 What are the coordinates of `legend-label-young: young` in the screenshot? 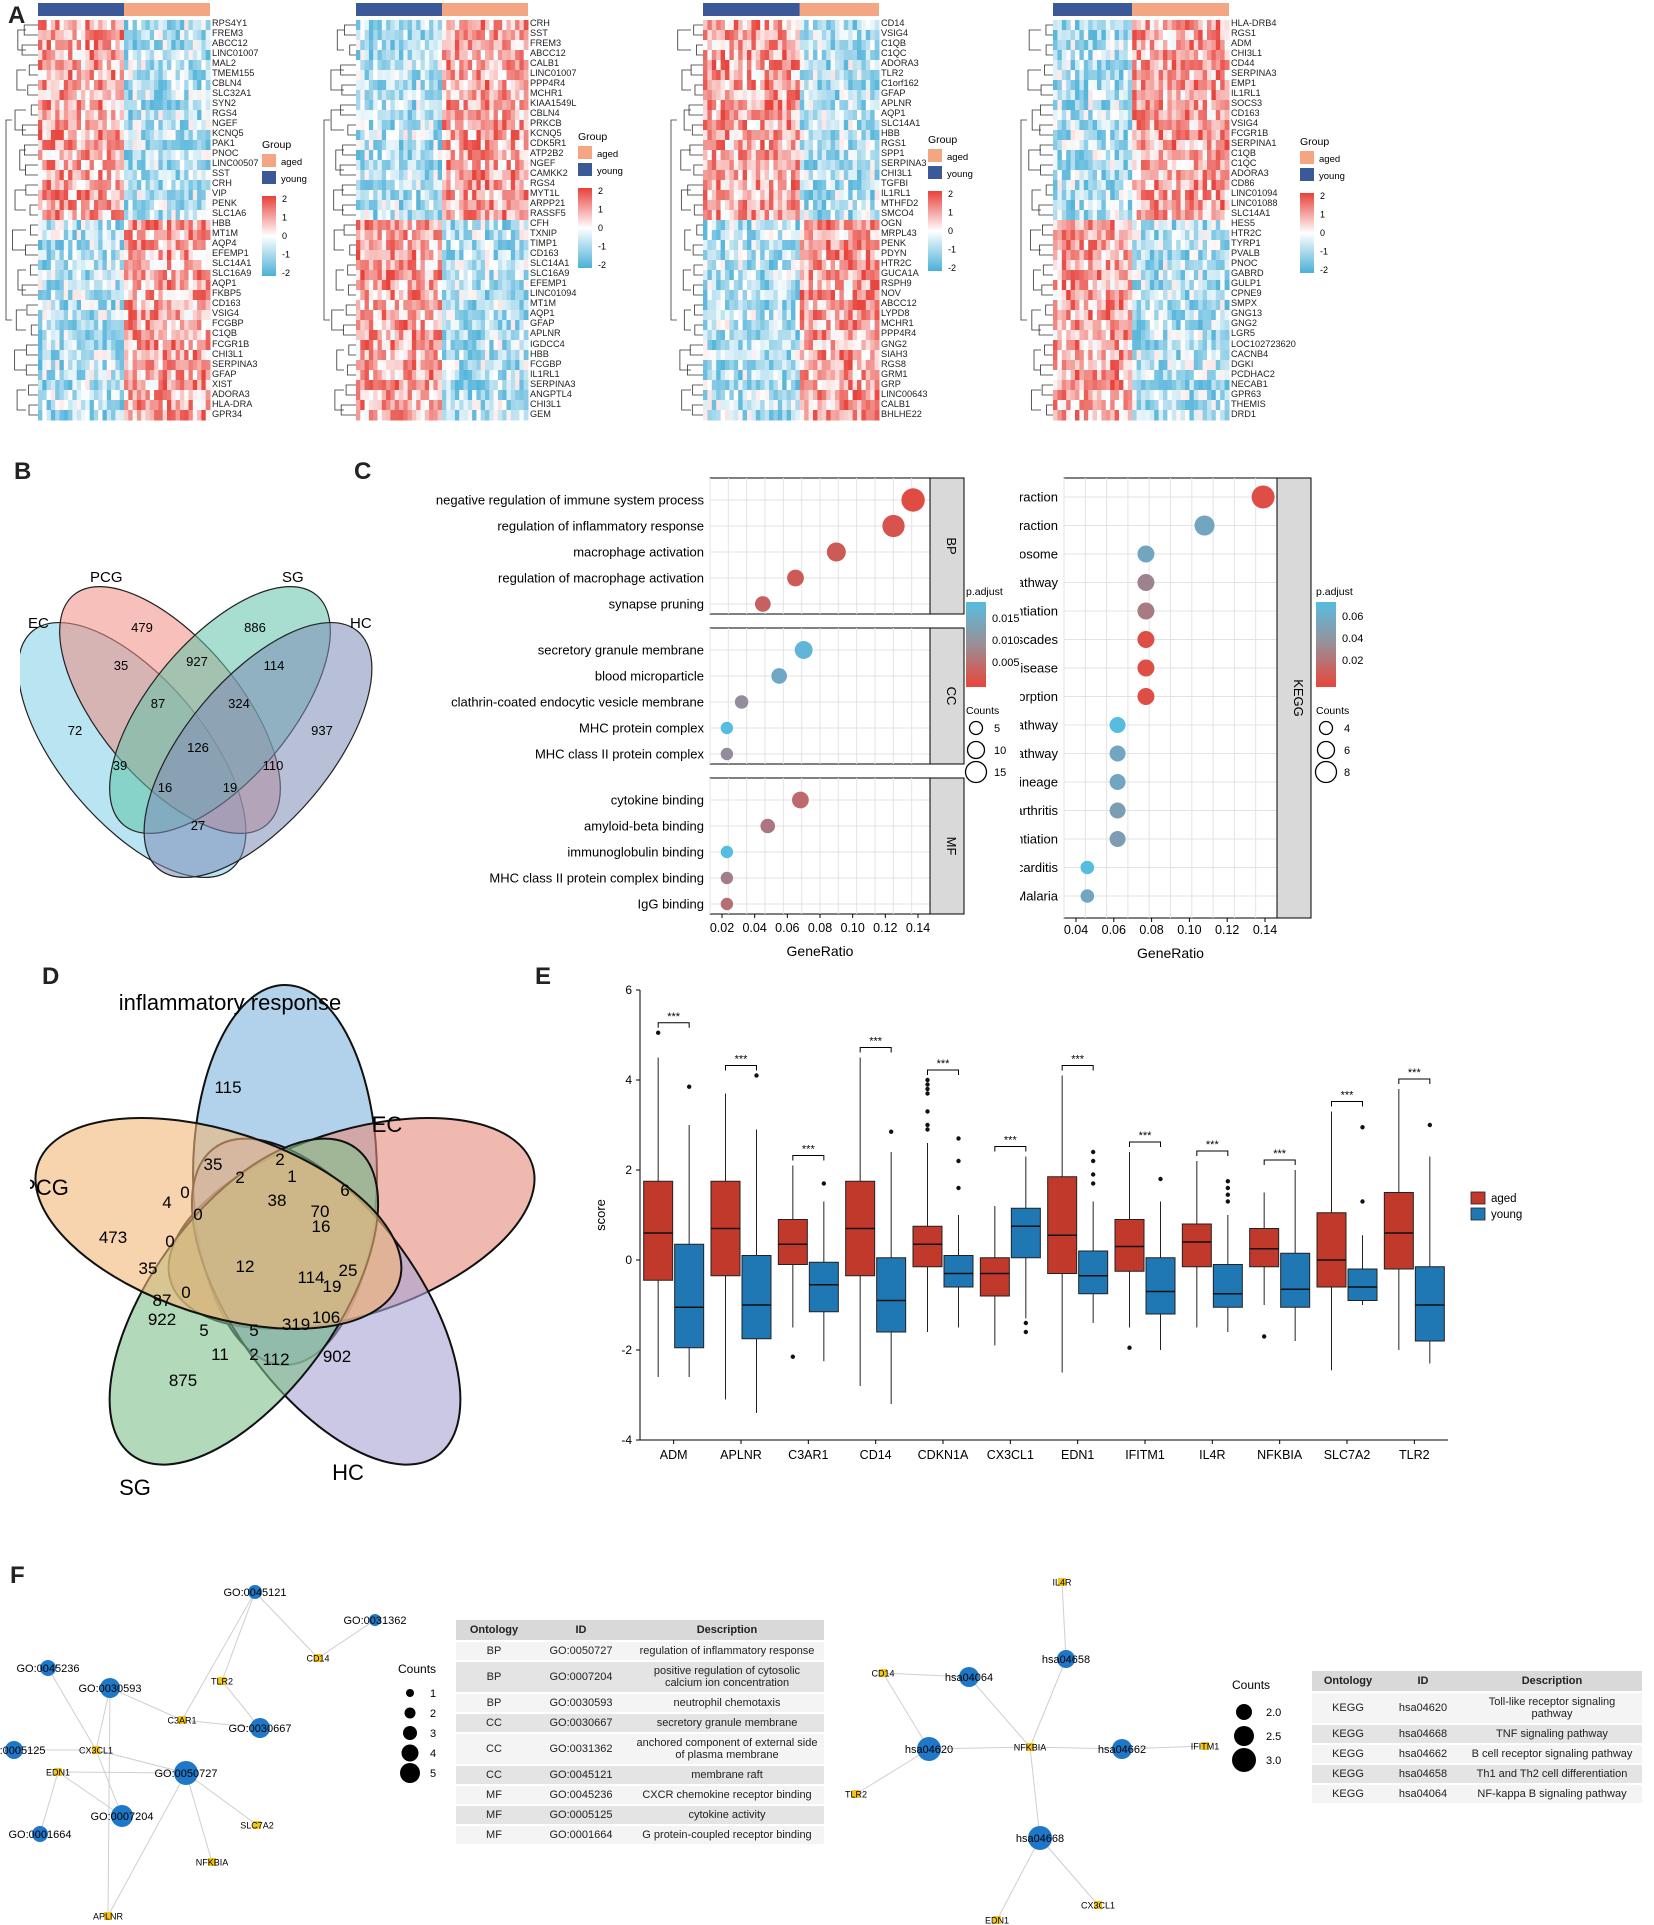 It's located at (294, 179).